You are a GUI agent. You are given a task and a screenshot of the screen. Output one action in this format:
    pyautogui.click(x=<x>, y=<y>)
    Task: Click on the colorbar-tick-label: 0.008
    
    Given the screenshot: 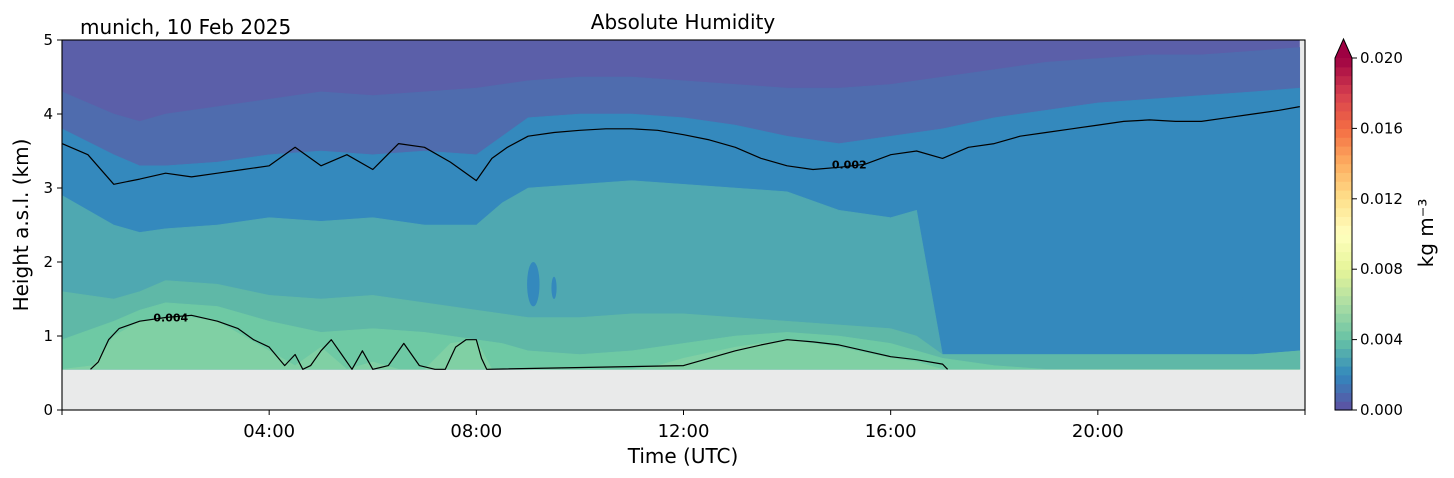 What is the action you would take?
    pyautogui.click(x=1381, y=269)
    